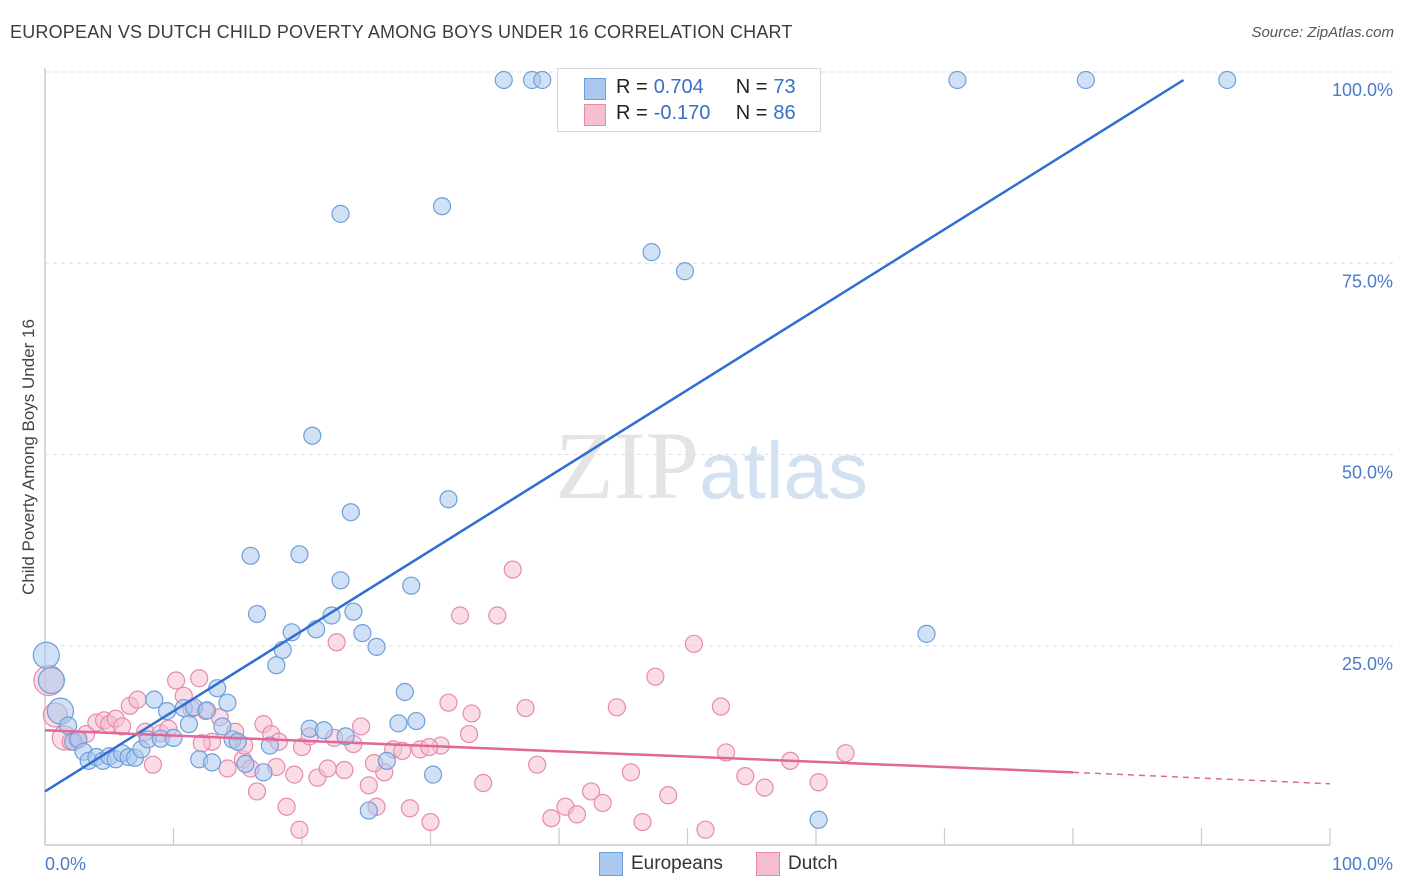 The image size is (1406, 892). What do you see at coordinates (751, 112) in the screenshot?
I see `dutch-n-label: N =` at bounding box center [751, 112].